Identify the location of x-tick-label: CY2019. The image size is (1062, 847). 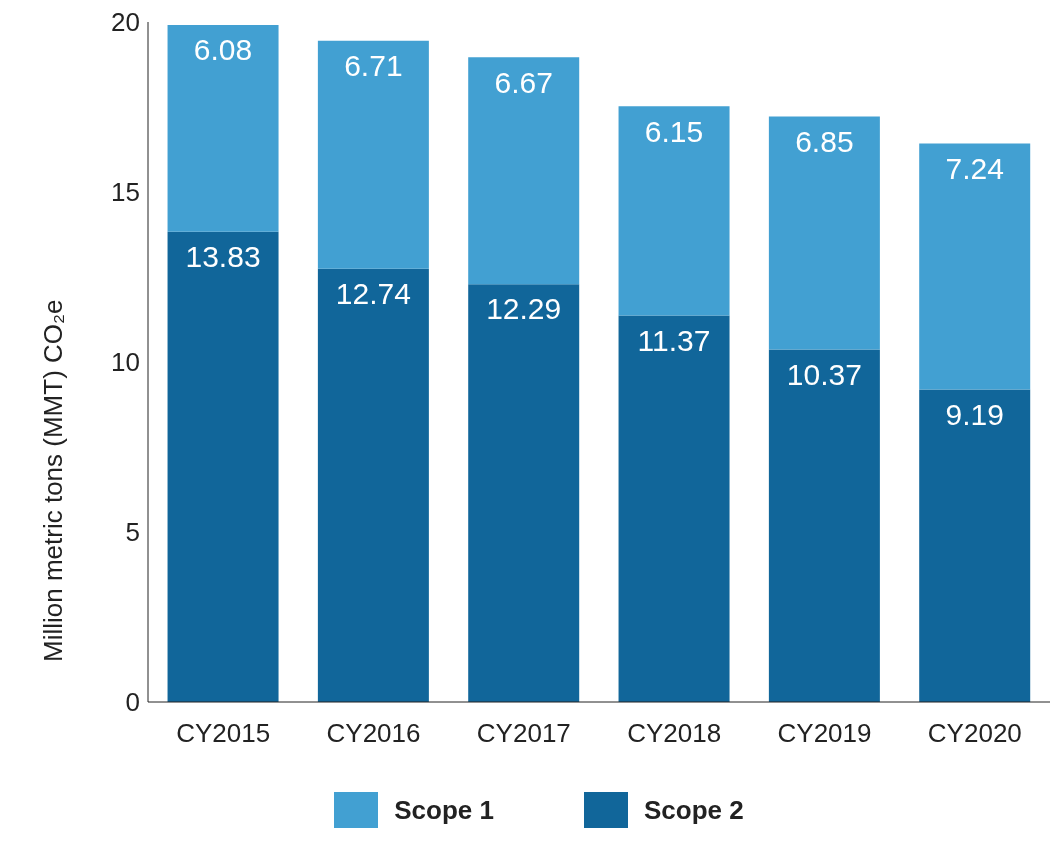
(824, 733).